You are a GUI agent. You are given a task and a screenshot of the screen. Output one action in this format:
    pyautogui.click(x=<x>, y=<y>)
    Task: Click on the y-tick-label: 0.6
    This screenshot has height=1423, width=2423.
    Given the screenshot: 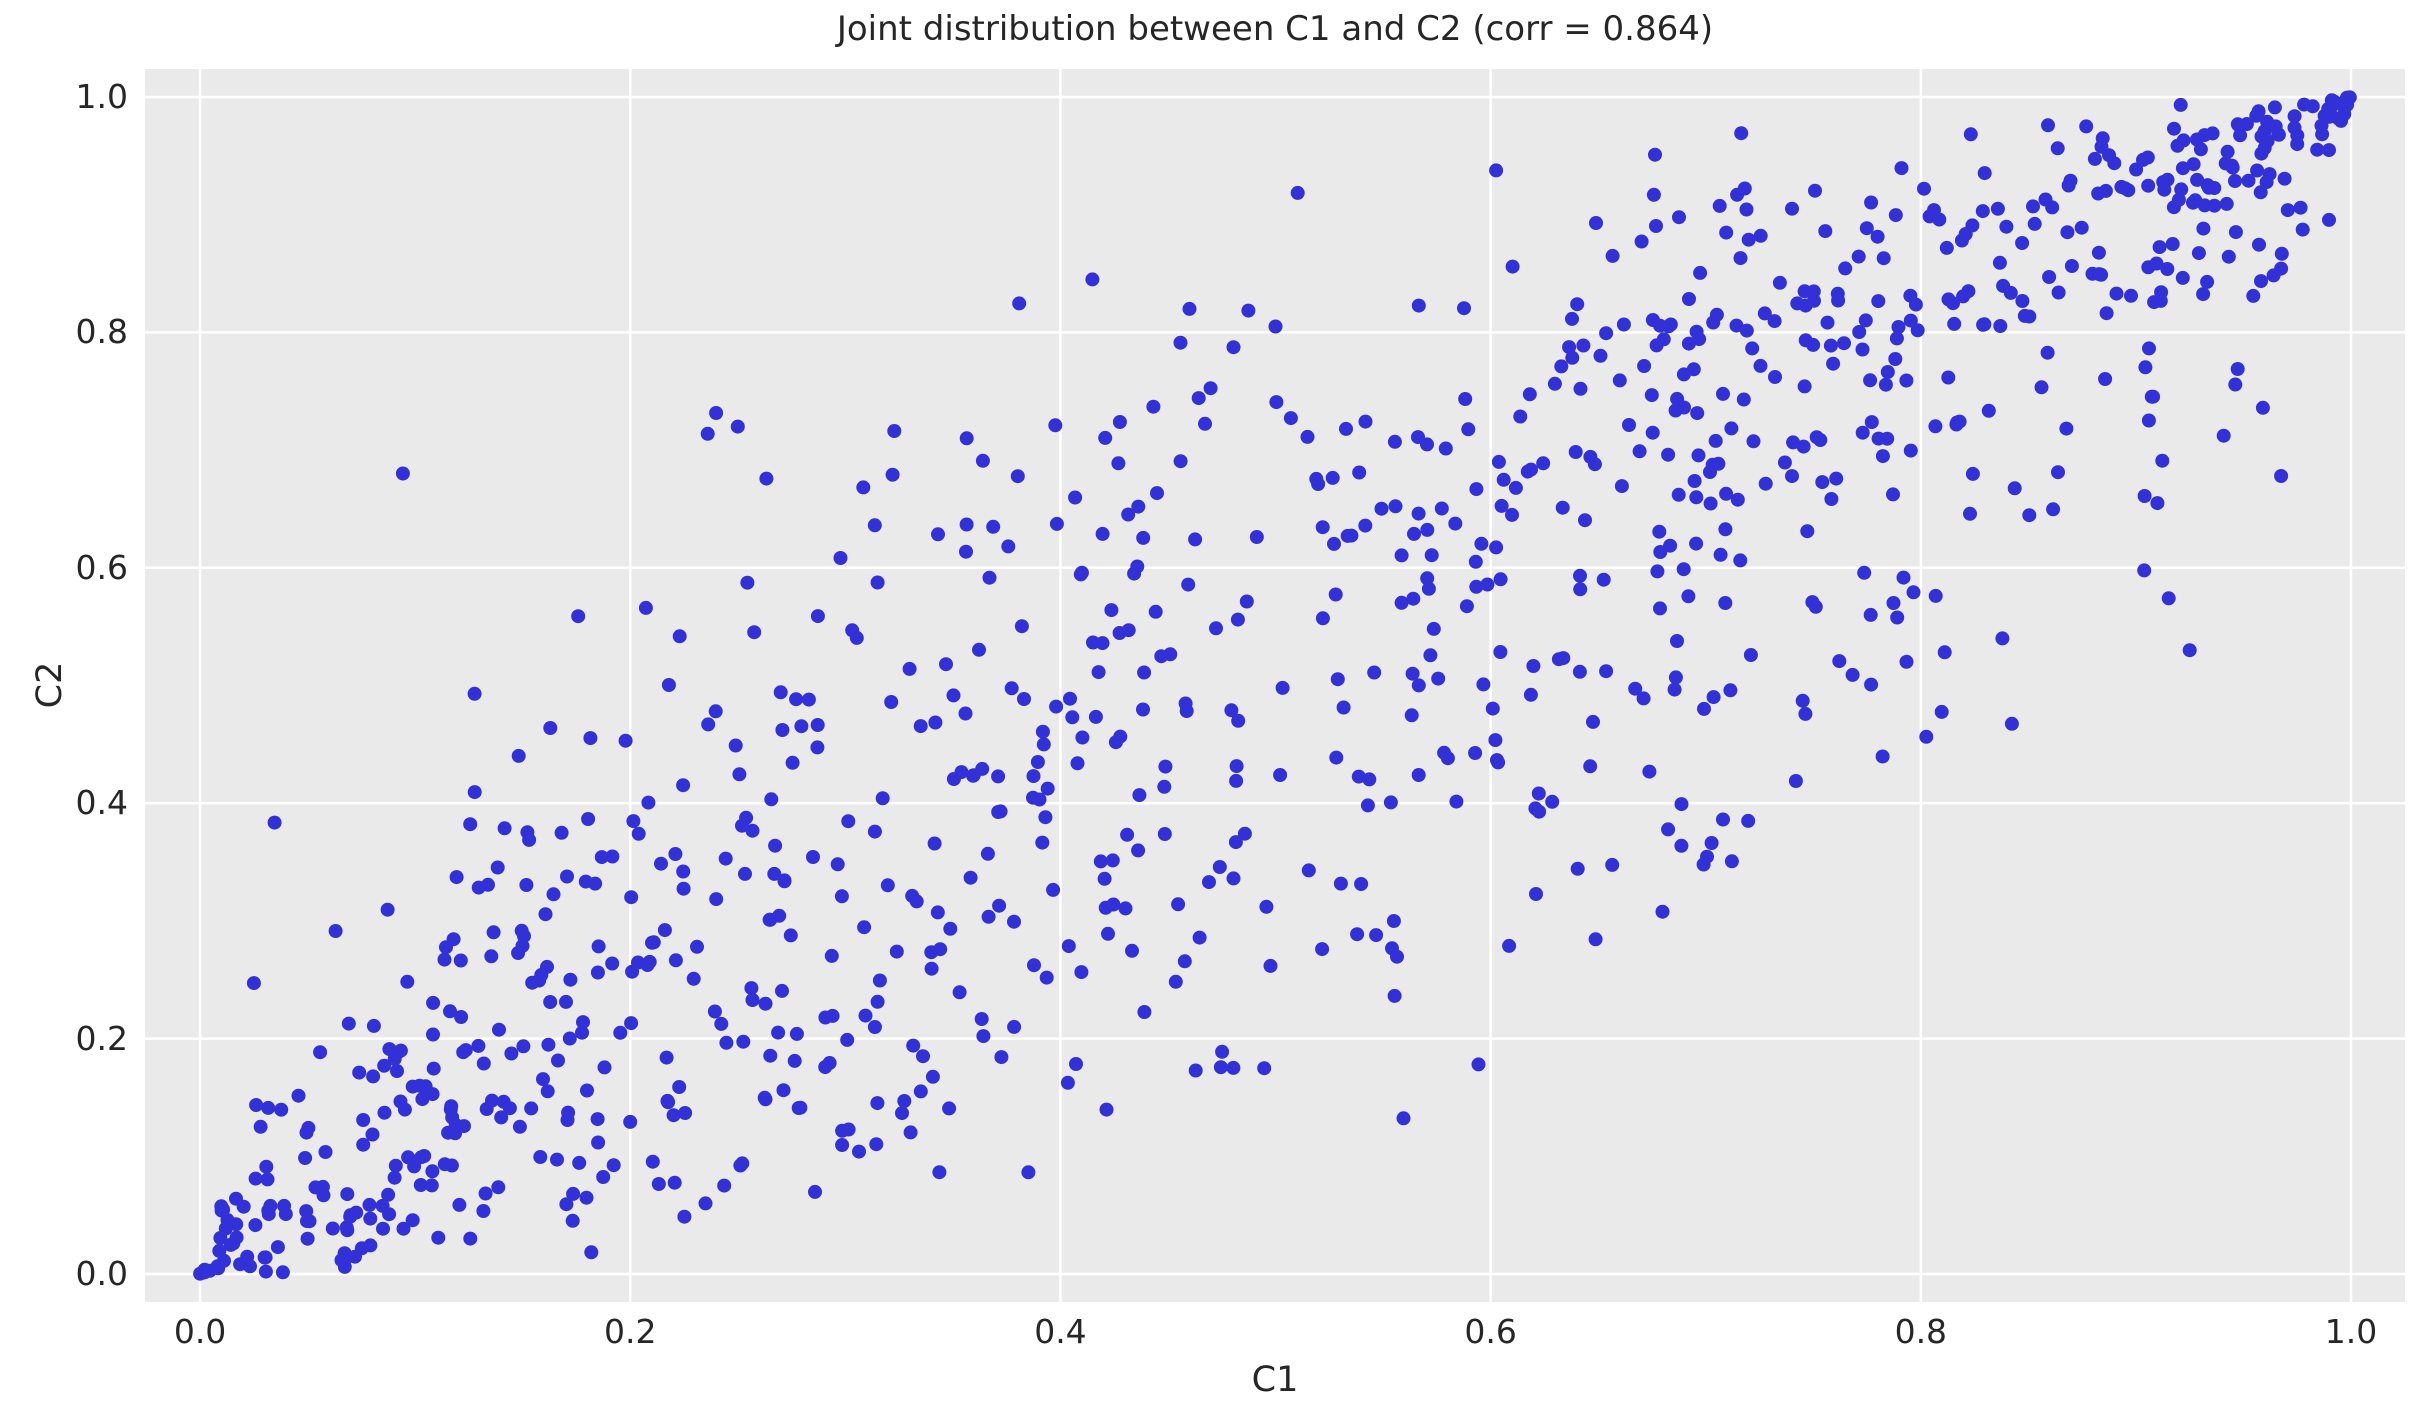 What is the action you would take?
    pyautogui.click(x=101, y=567)
    